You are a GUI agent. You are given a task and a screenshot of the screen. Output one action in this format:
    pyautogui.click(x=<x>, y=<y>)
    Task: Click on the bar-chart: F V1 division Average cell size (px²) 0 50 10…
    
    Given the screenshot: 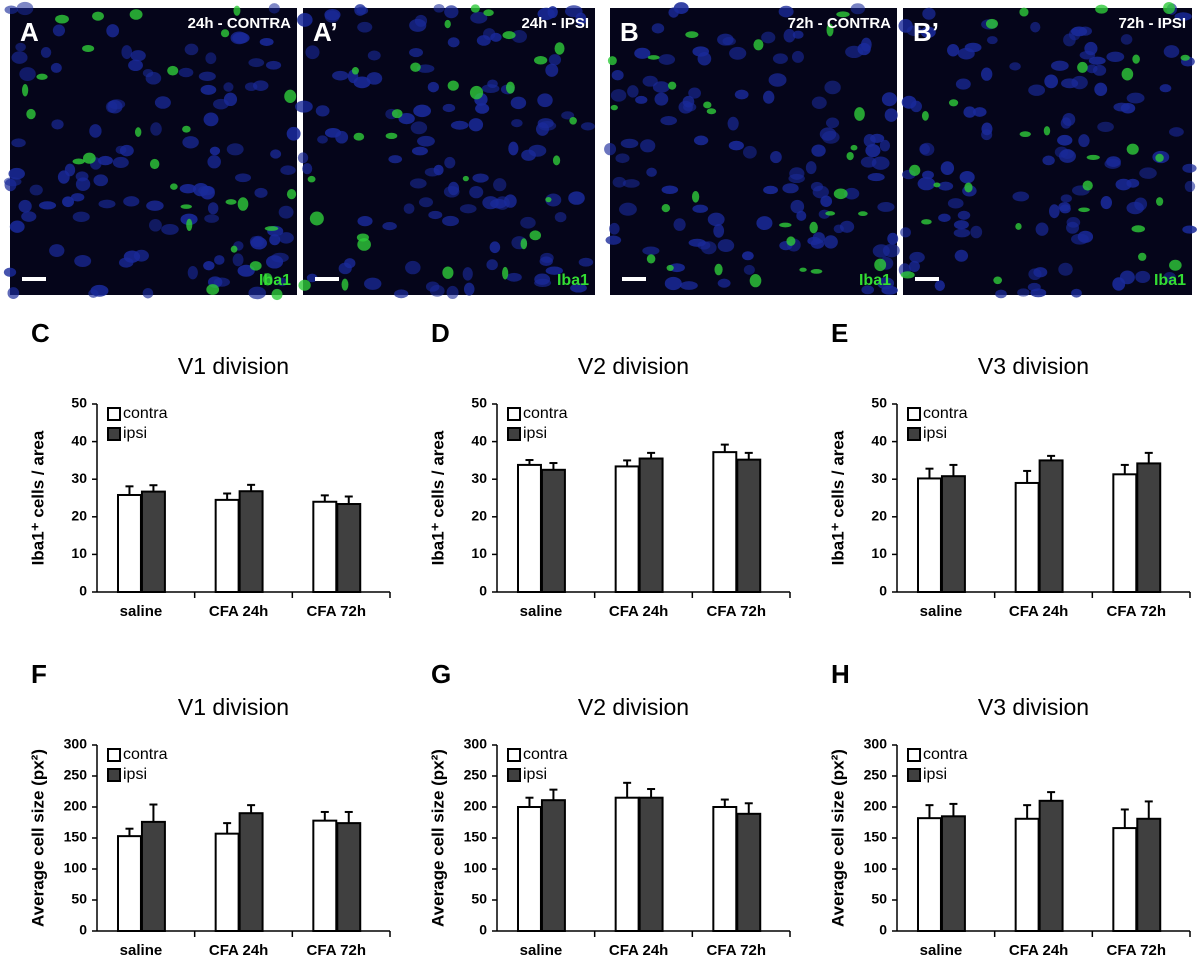 What is the action you would take?
    pyautogui.click(x=209, y=809)
    